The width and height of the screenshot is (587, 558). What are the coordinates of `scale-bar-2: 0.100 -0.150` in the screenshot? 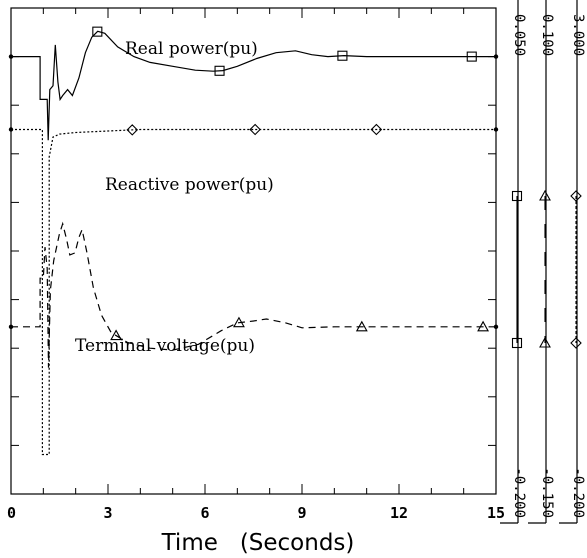 It's located at (541, 262).